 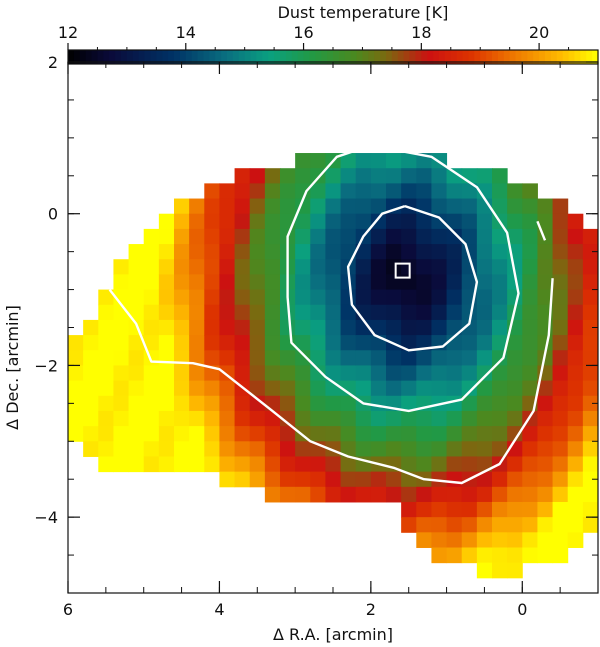 I want to click on y-tick-label: −4, so click(x=46, y=517).